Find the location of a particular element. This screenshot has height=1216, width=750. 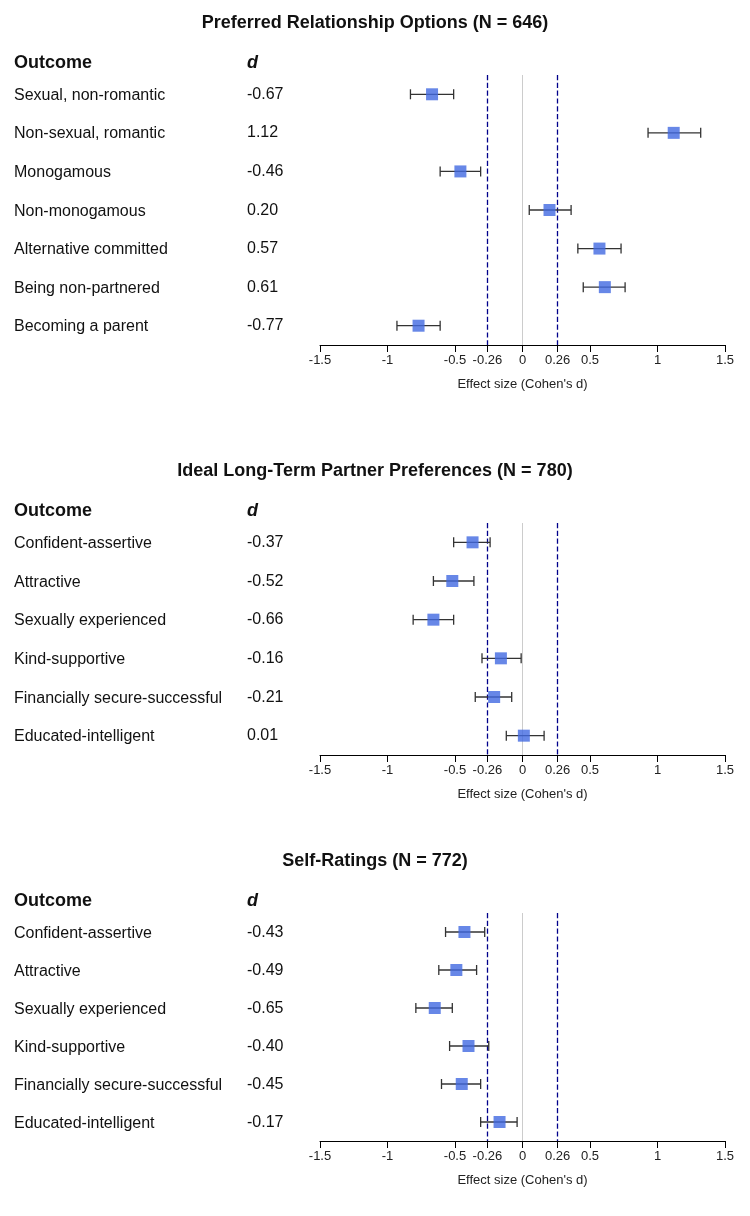

data-label: -0.65 is located at coordinates (265, 1007).